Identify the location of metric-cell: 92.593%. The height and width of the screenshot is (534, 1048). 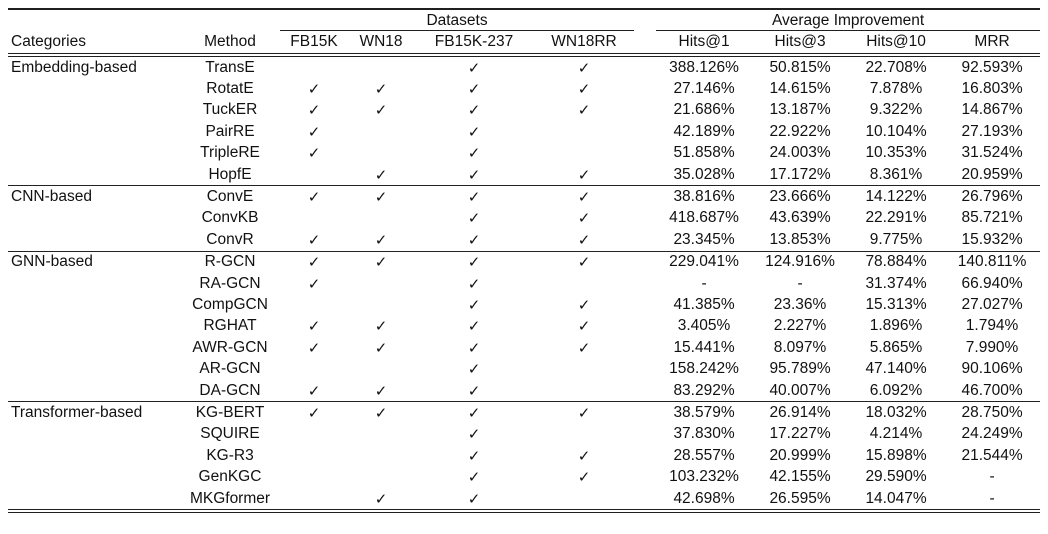
(992, 67).